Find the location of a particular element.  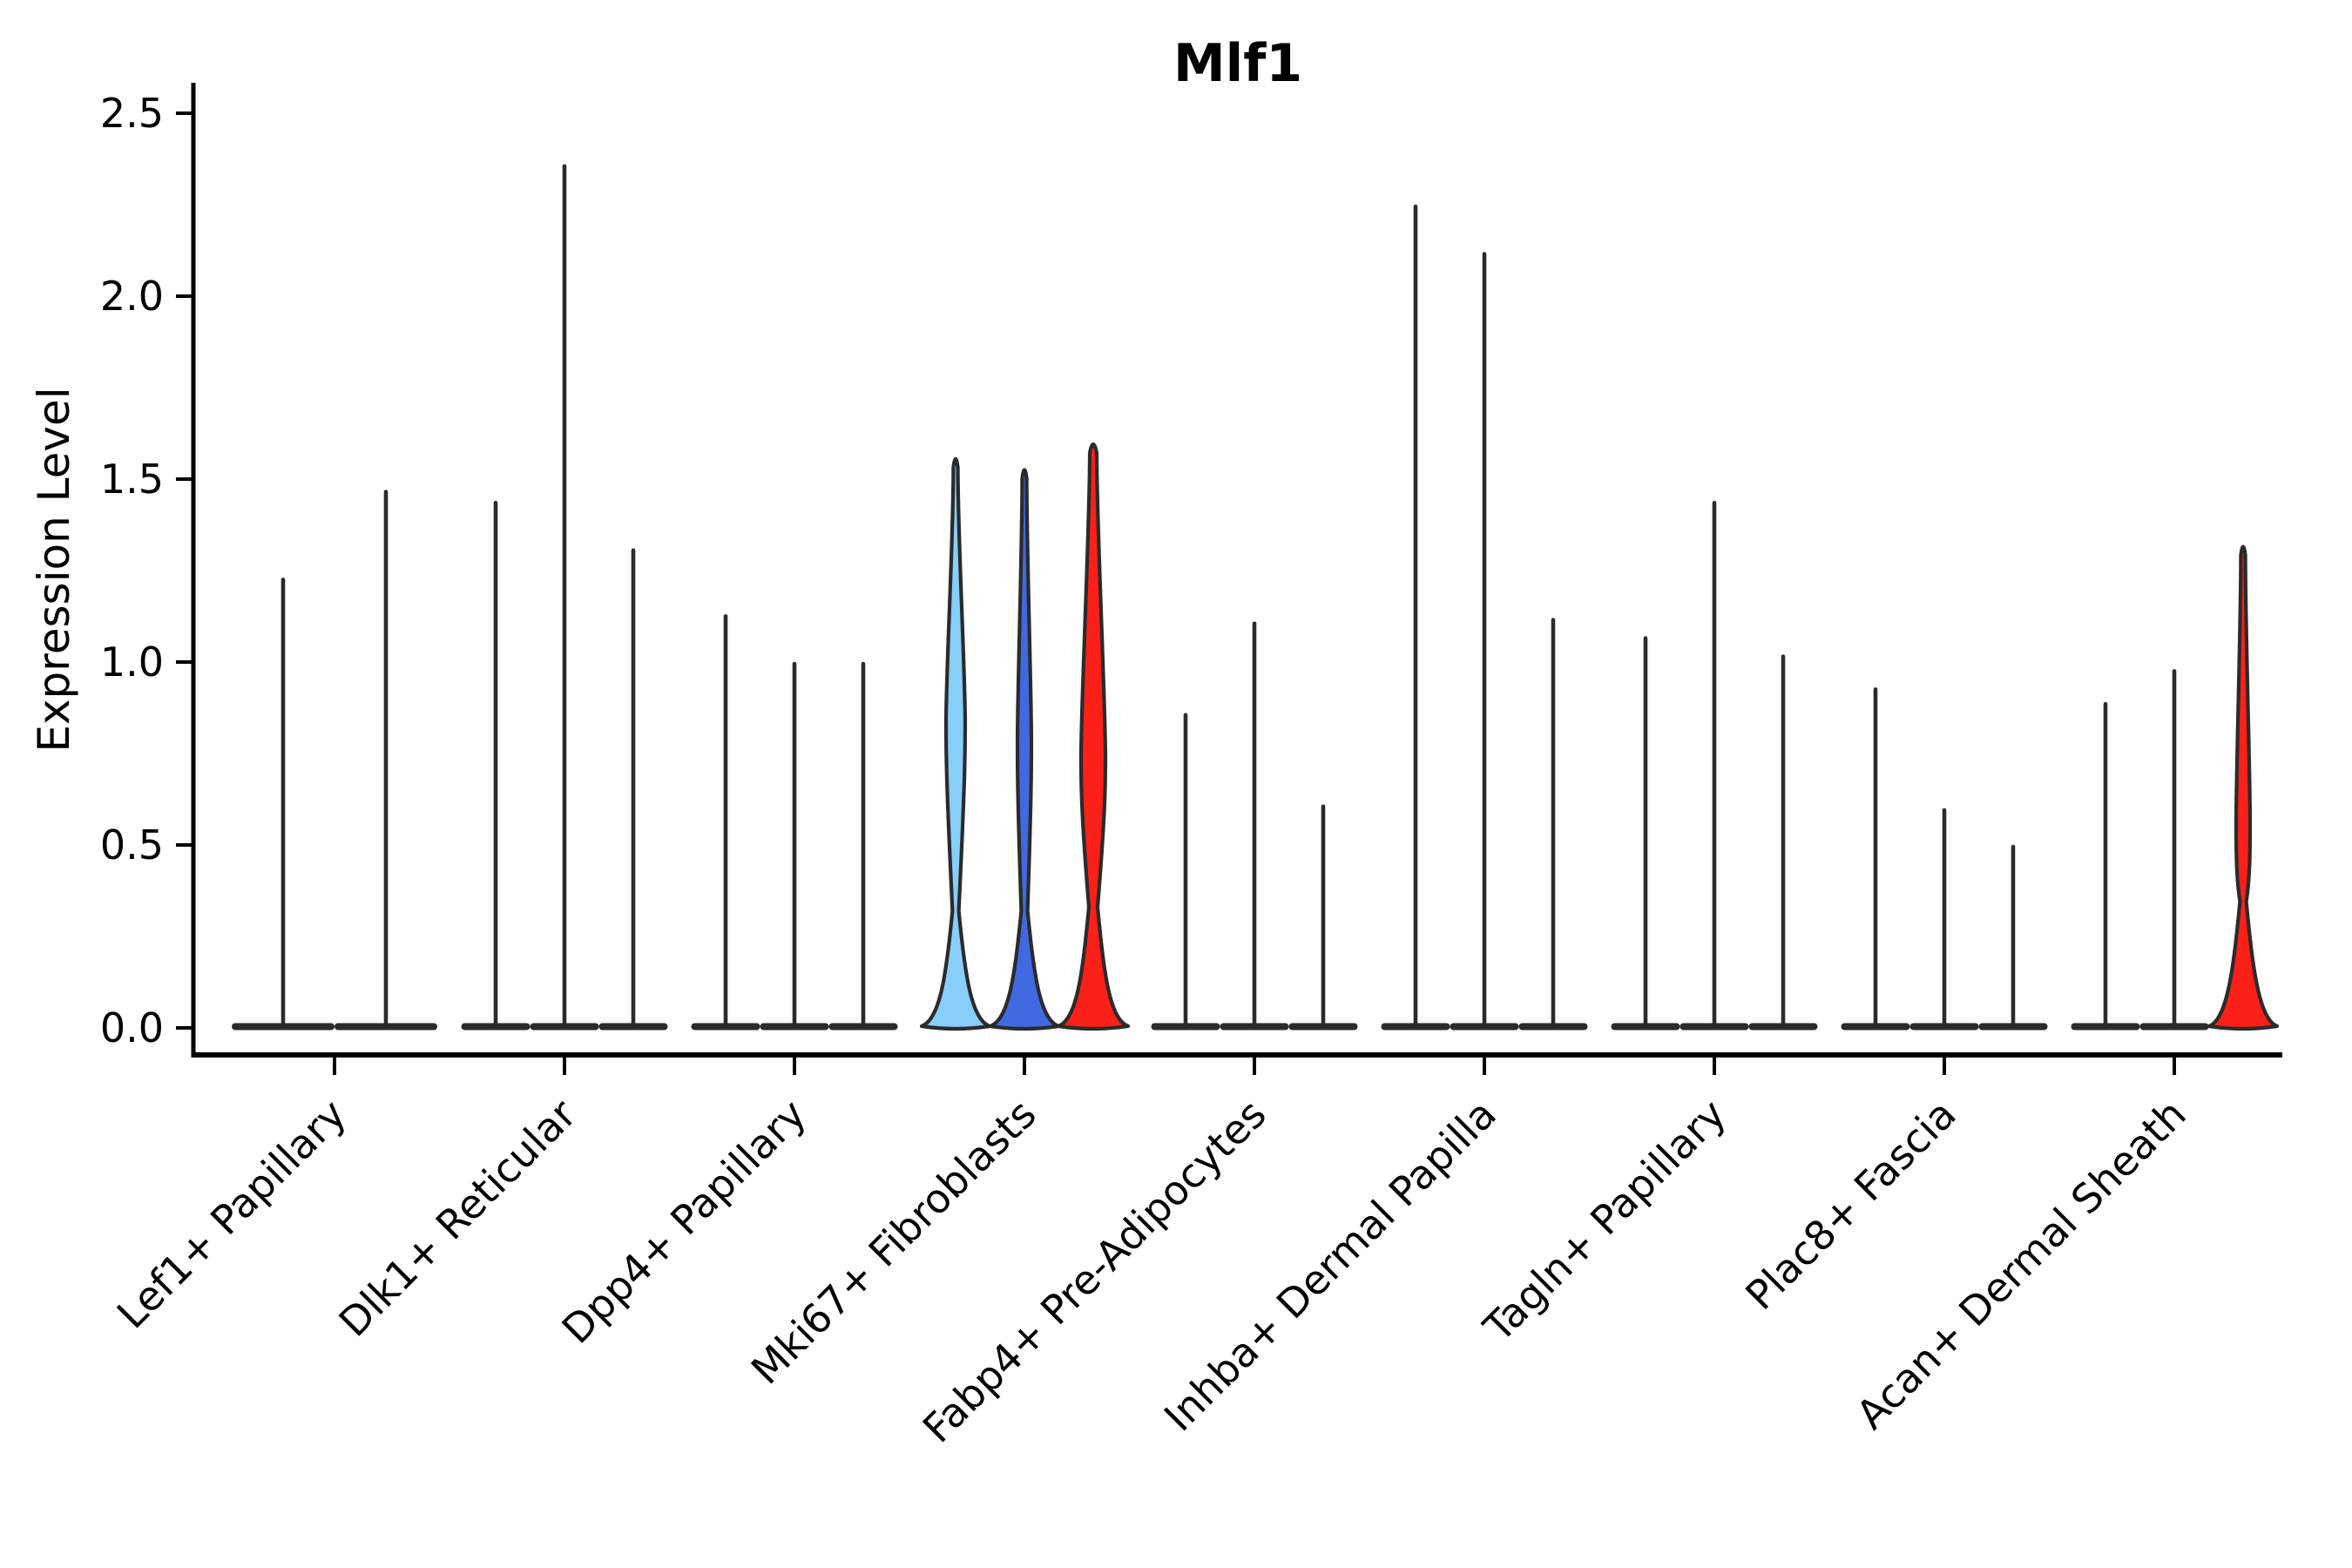

y-tick-label: 2.5 is located at coordinates (132, 114).